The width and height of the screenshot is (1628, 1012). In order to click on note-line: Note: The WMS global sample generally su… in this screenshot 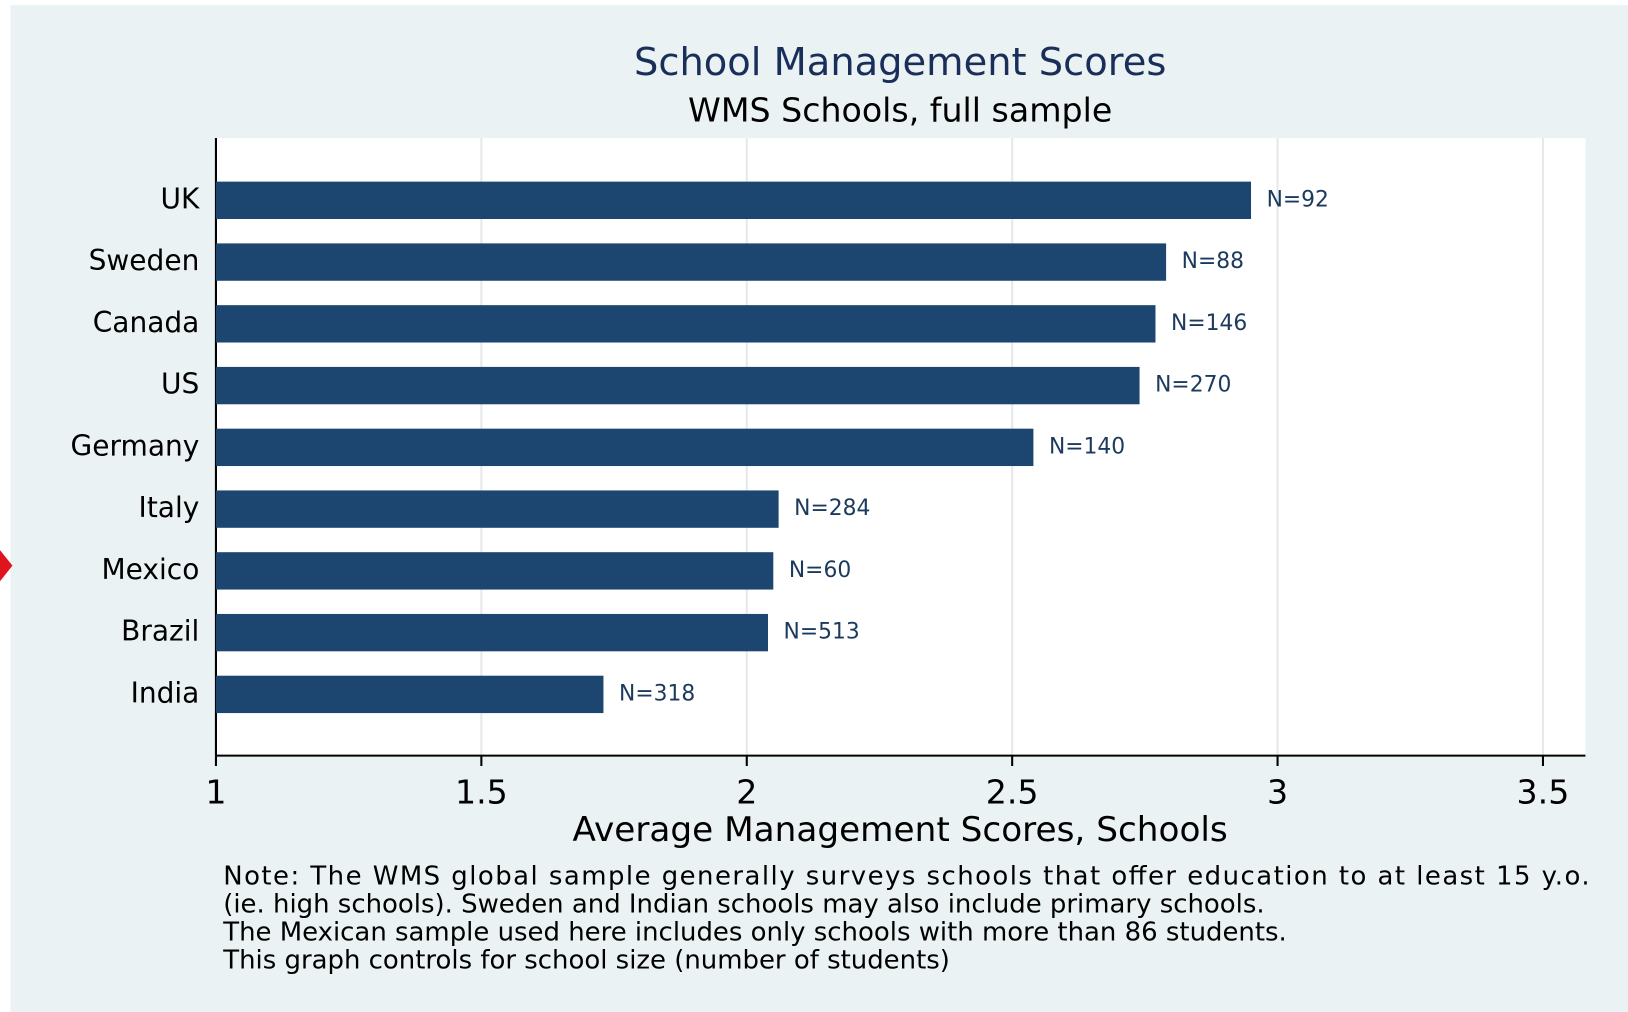, I will do `click(906, 877)`.